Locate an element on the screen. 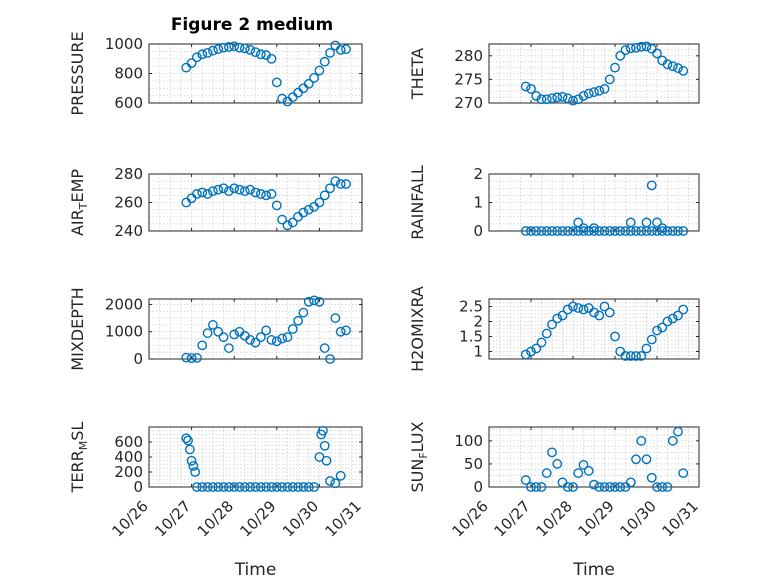 This screenshot has width=778, height=583. y-axis-label: H2OMIXRA is located at coordinates (417, 329).